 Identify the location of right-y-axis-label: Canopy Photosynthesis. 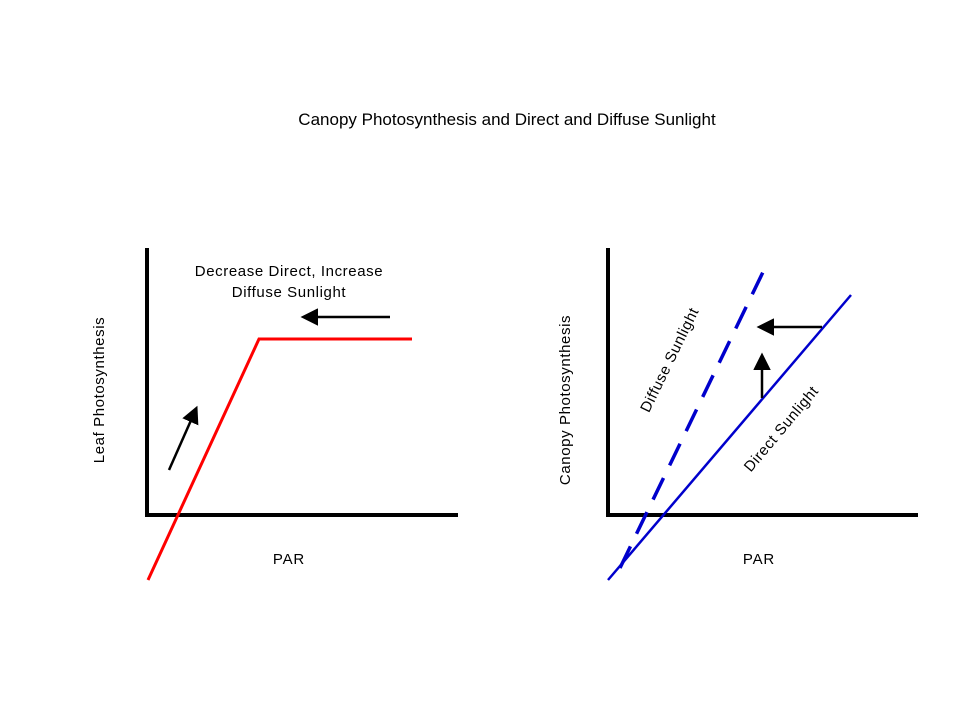
(565, 400).